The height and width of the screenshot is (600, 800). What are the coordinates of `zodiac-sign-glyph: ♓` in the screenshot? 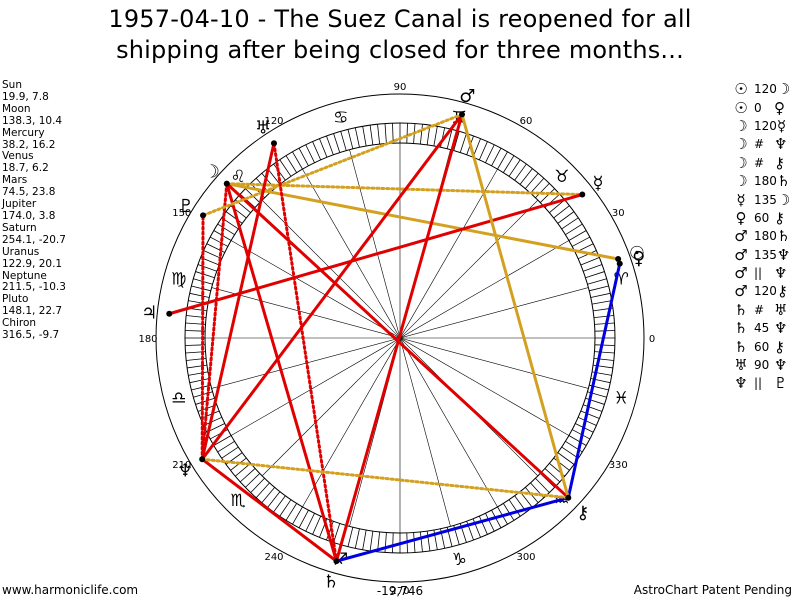 It's located at (621, 398).